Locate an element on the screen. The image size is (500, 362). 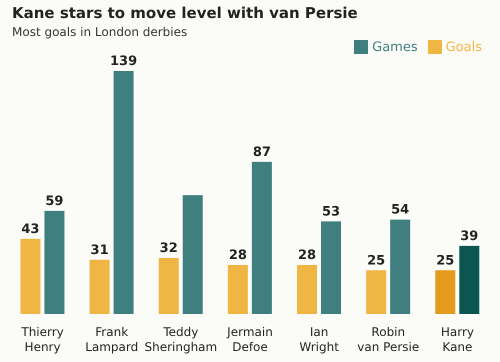
data-label: 53 is located at coordinates (331, 212).